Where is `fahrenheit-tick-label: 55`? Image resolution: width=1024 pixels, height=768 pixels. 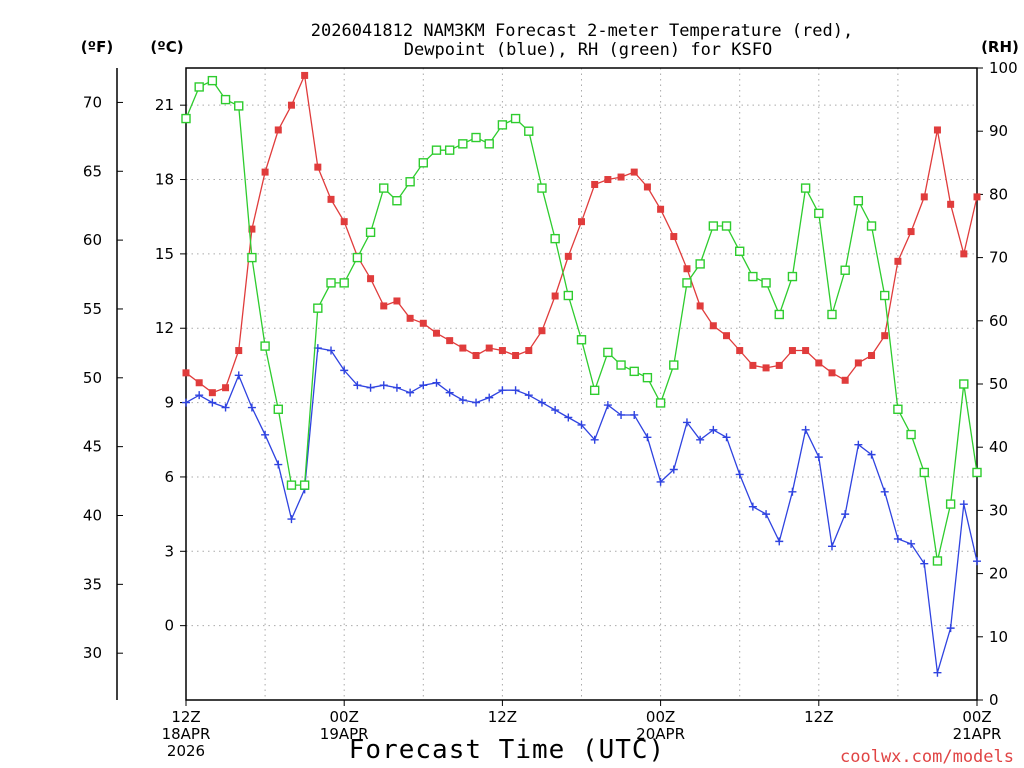 fahrenheit-tick-label: 55 is located at coordinates (92, 309).